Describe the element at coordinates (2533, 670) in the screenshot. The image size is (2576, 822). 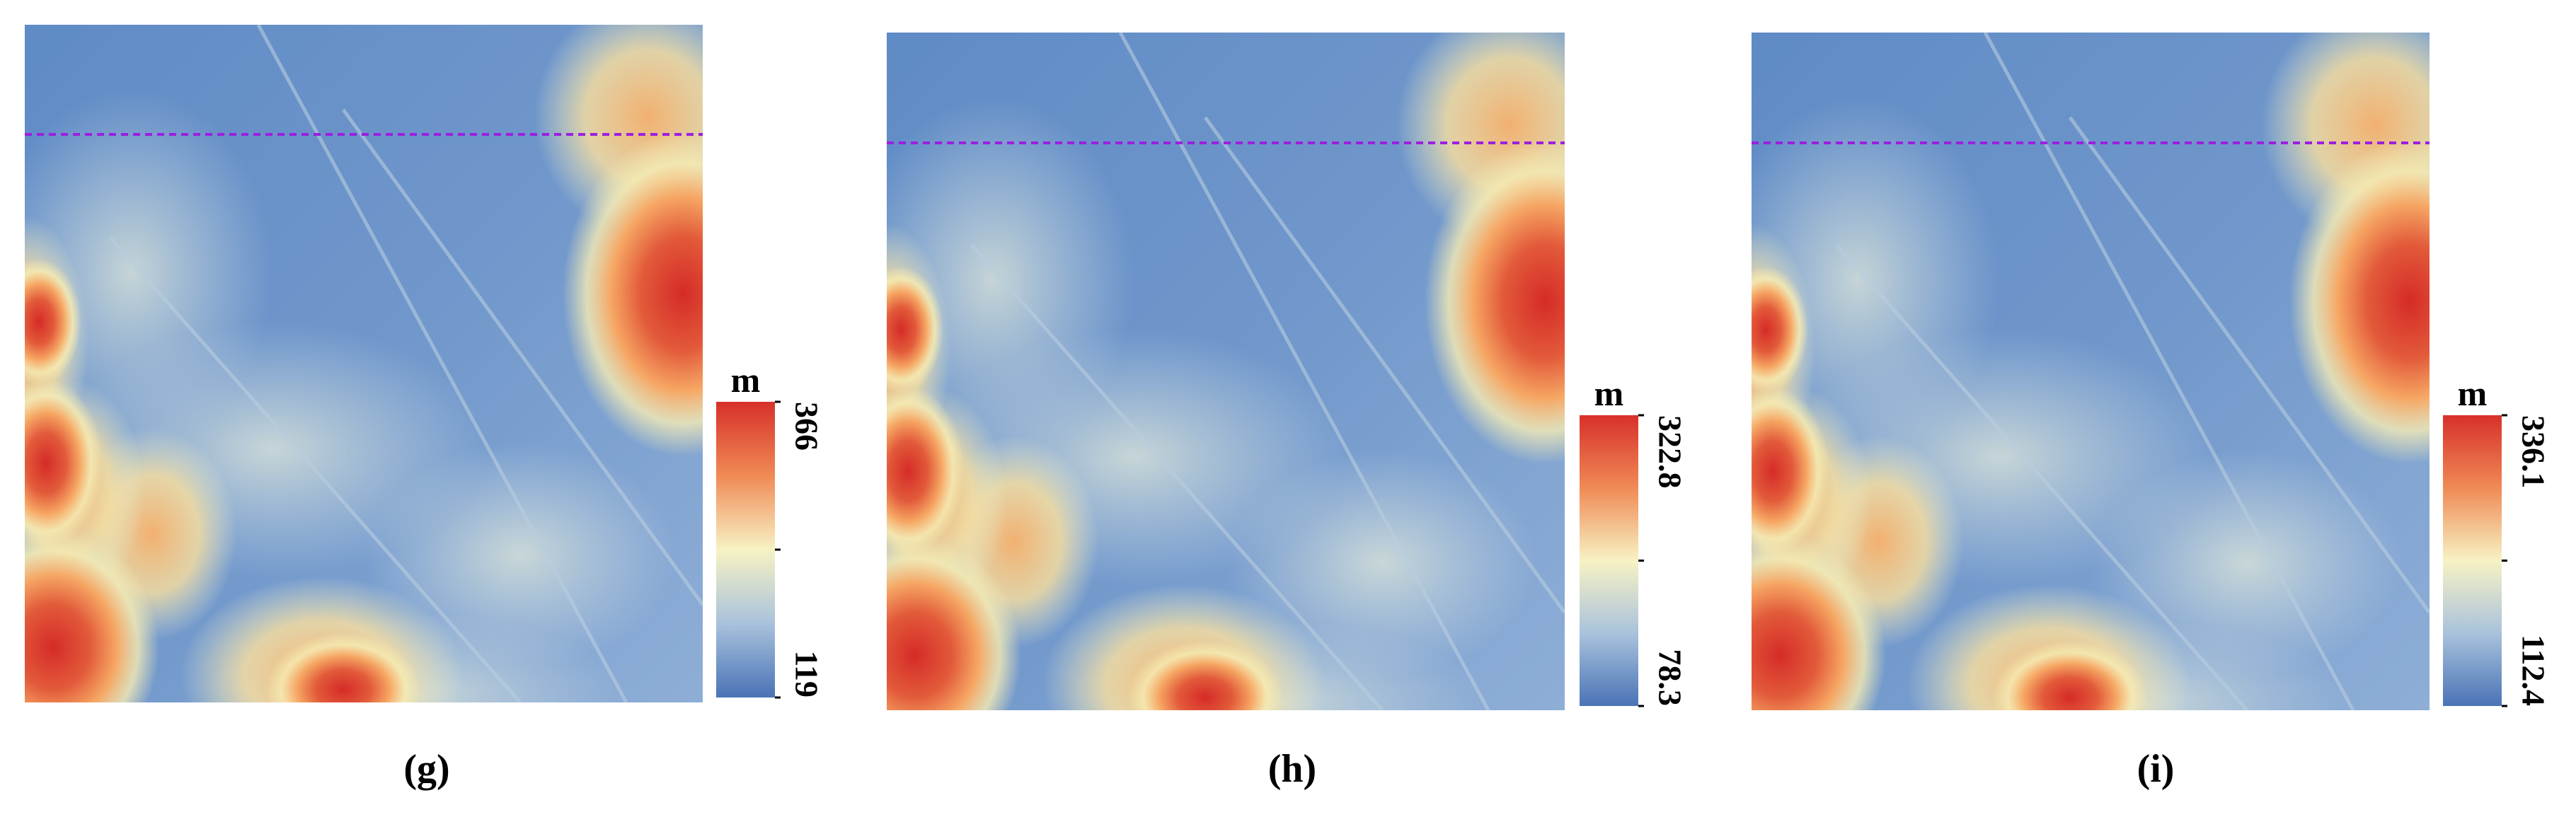
I see `colorbar-min-label: 112.4` at that location.